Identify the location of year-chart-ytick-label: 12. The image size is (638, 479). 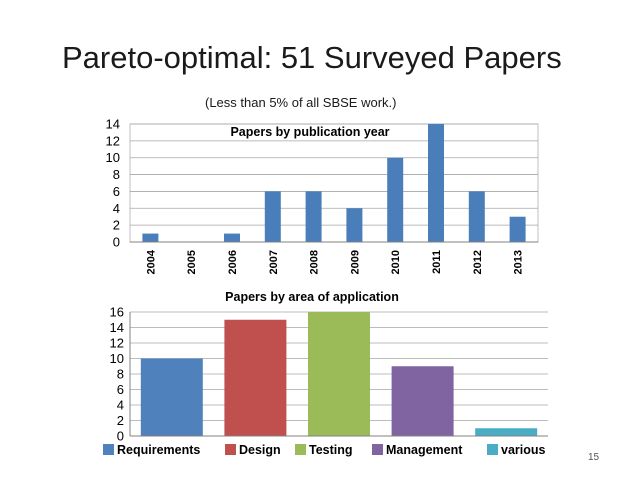
(113, 140).